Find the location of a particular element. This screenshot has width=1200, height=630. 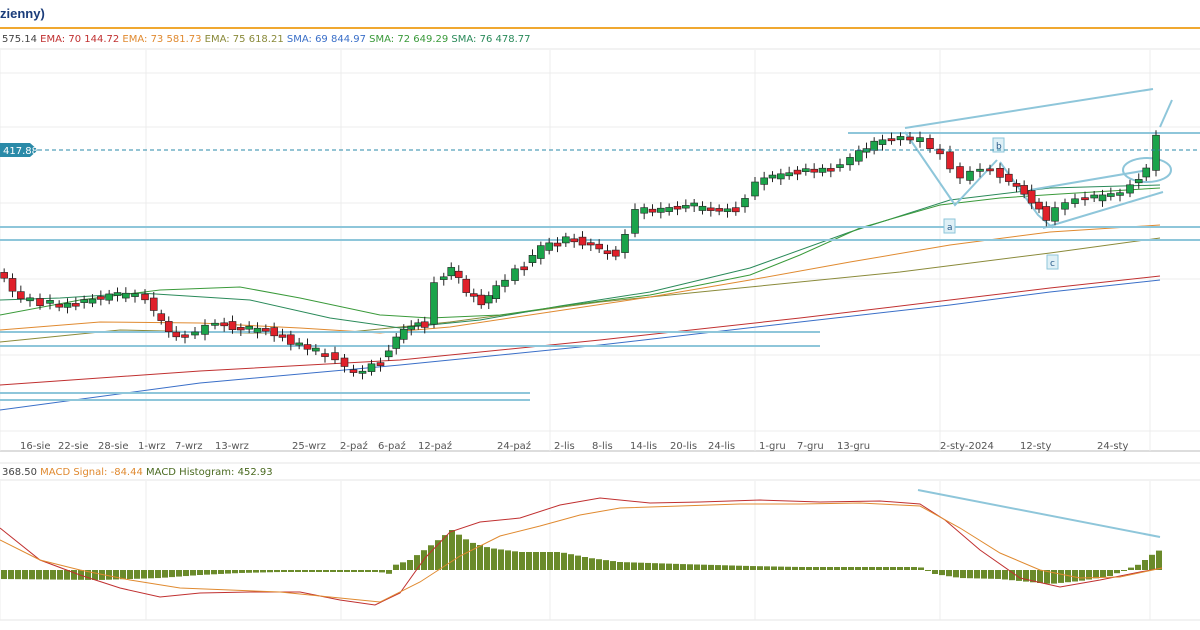

legend-item: SMA: 76 478.77 is located at coordinates (489, 39).